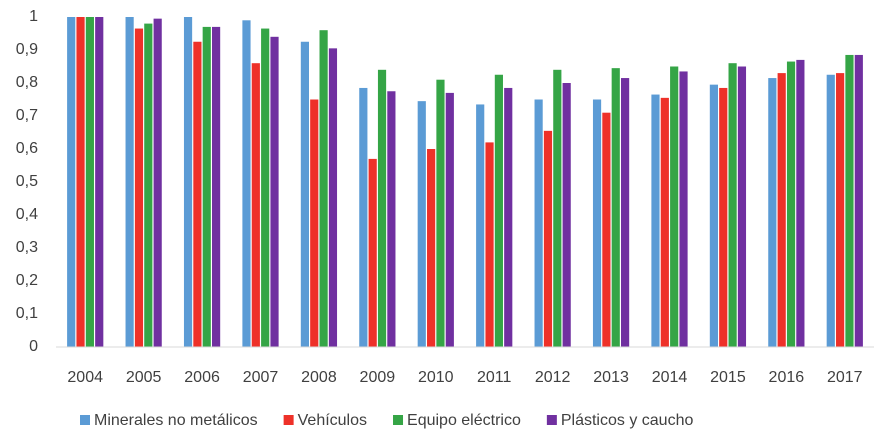 The width and height of the screenshot is (876, 433). What do you see at coordinates (85, 377) in the screenshot?
I see `x-tick-label: 2004` at bounding box center [85, 377].